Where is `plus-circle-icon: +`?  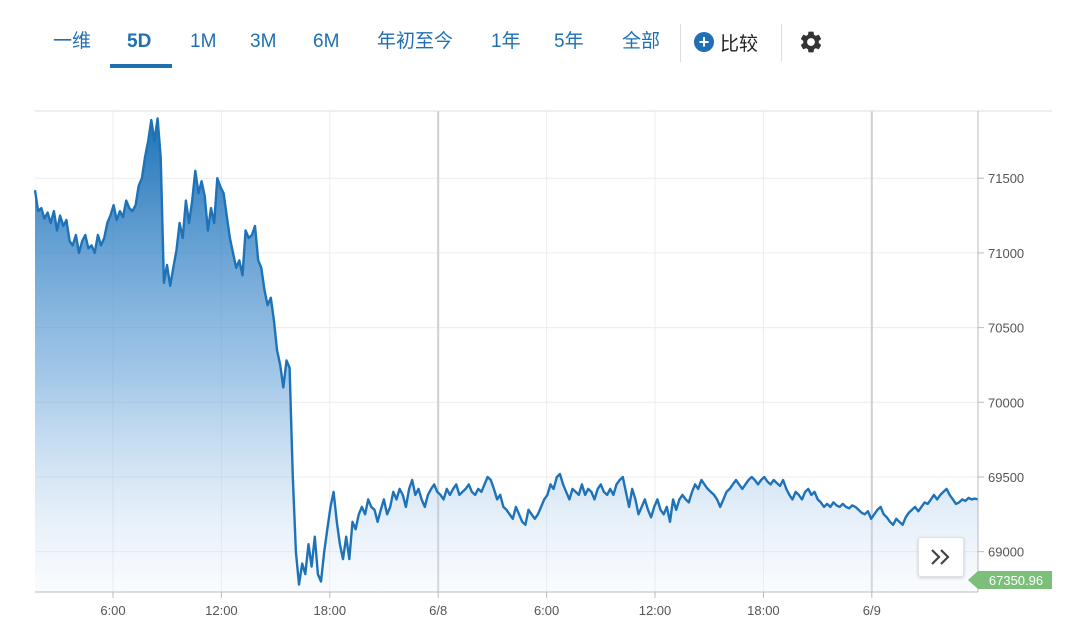
plus-circle-icon: + is located at coordinates (704, 42).